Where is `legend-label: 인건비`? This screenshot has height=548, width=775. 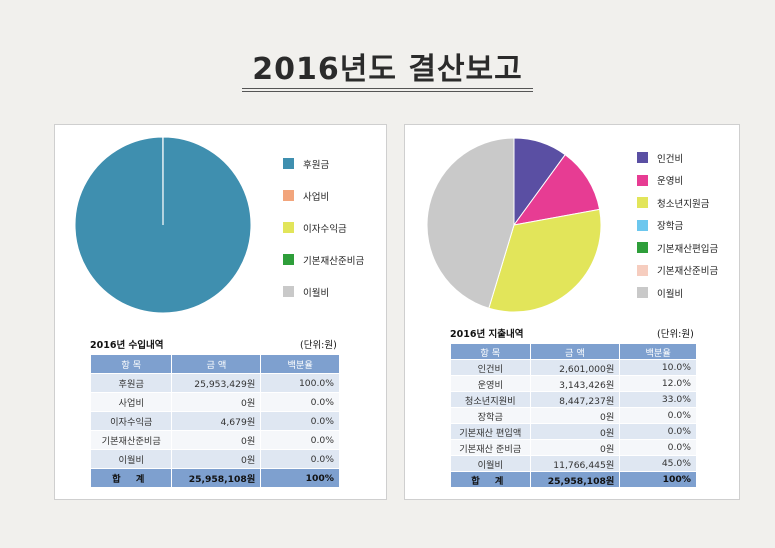
legend-label: 인건비 is located at coordinates (670, 159).